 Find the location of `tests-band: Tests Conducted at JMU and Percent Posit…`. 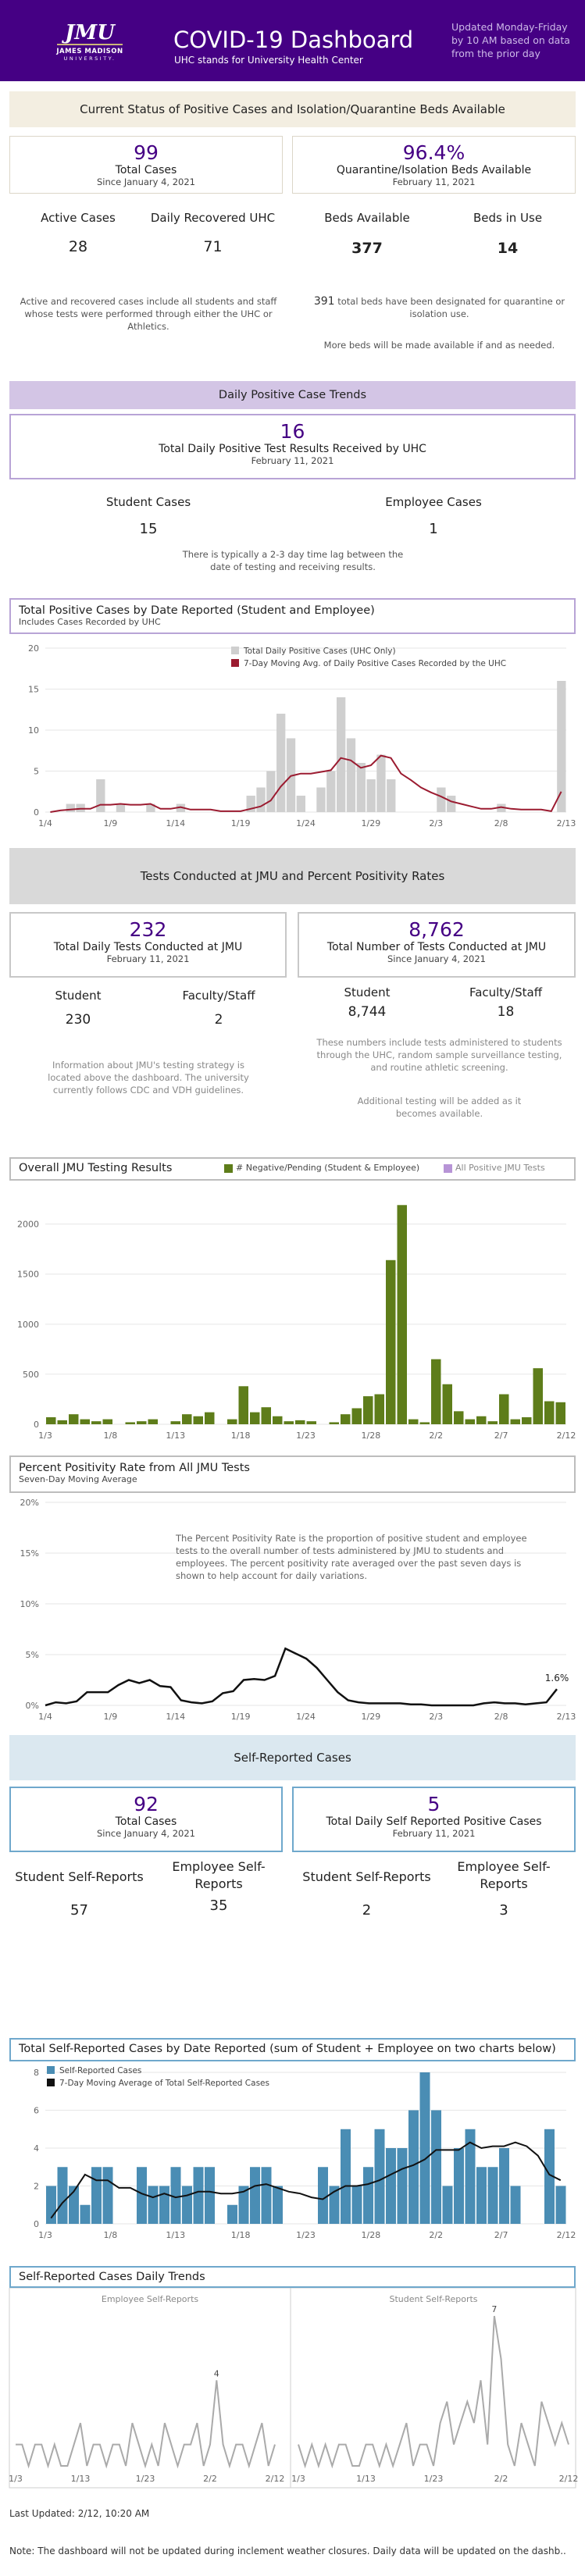

tests-band: Tests Conducted at JMU and Percent Posit… is located at coordinates (292, 876).